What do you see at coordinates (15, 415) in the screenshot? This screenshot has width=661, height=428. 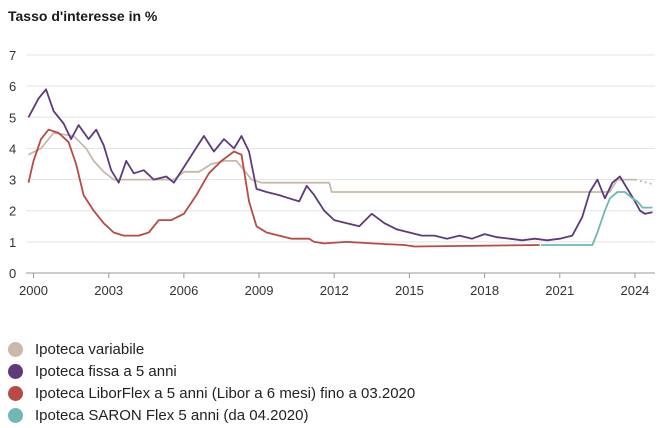 I see `legend-swatch-saron` at bounding box center [15, 415].